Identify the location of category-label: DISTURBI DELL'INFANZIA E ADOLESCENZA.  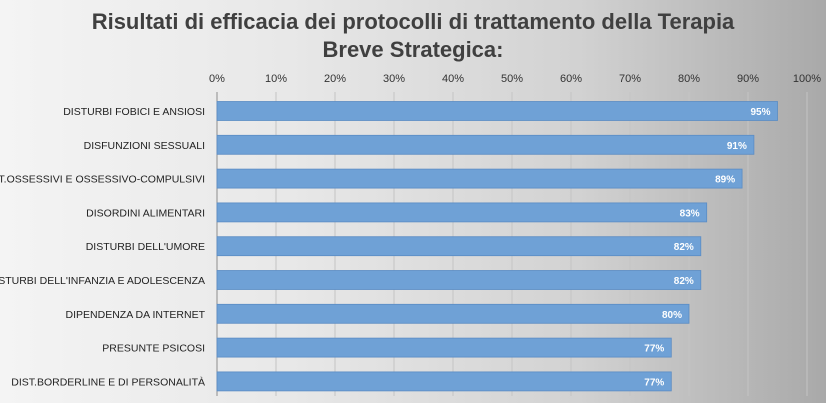
(102, 281).